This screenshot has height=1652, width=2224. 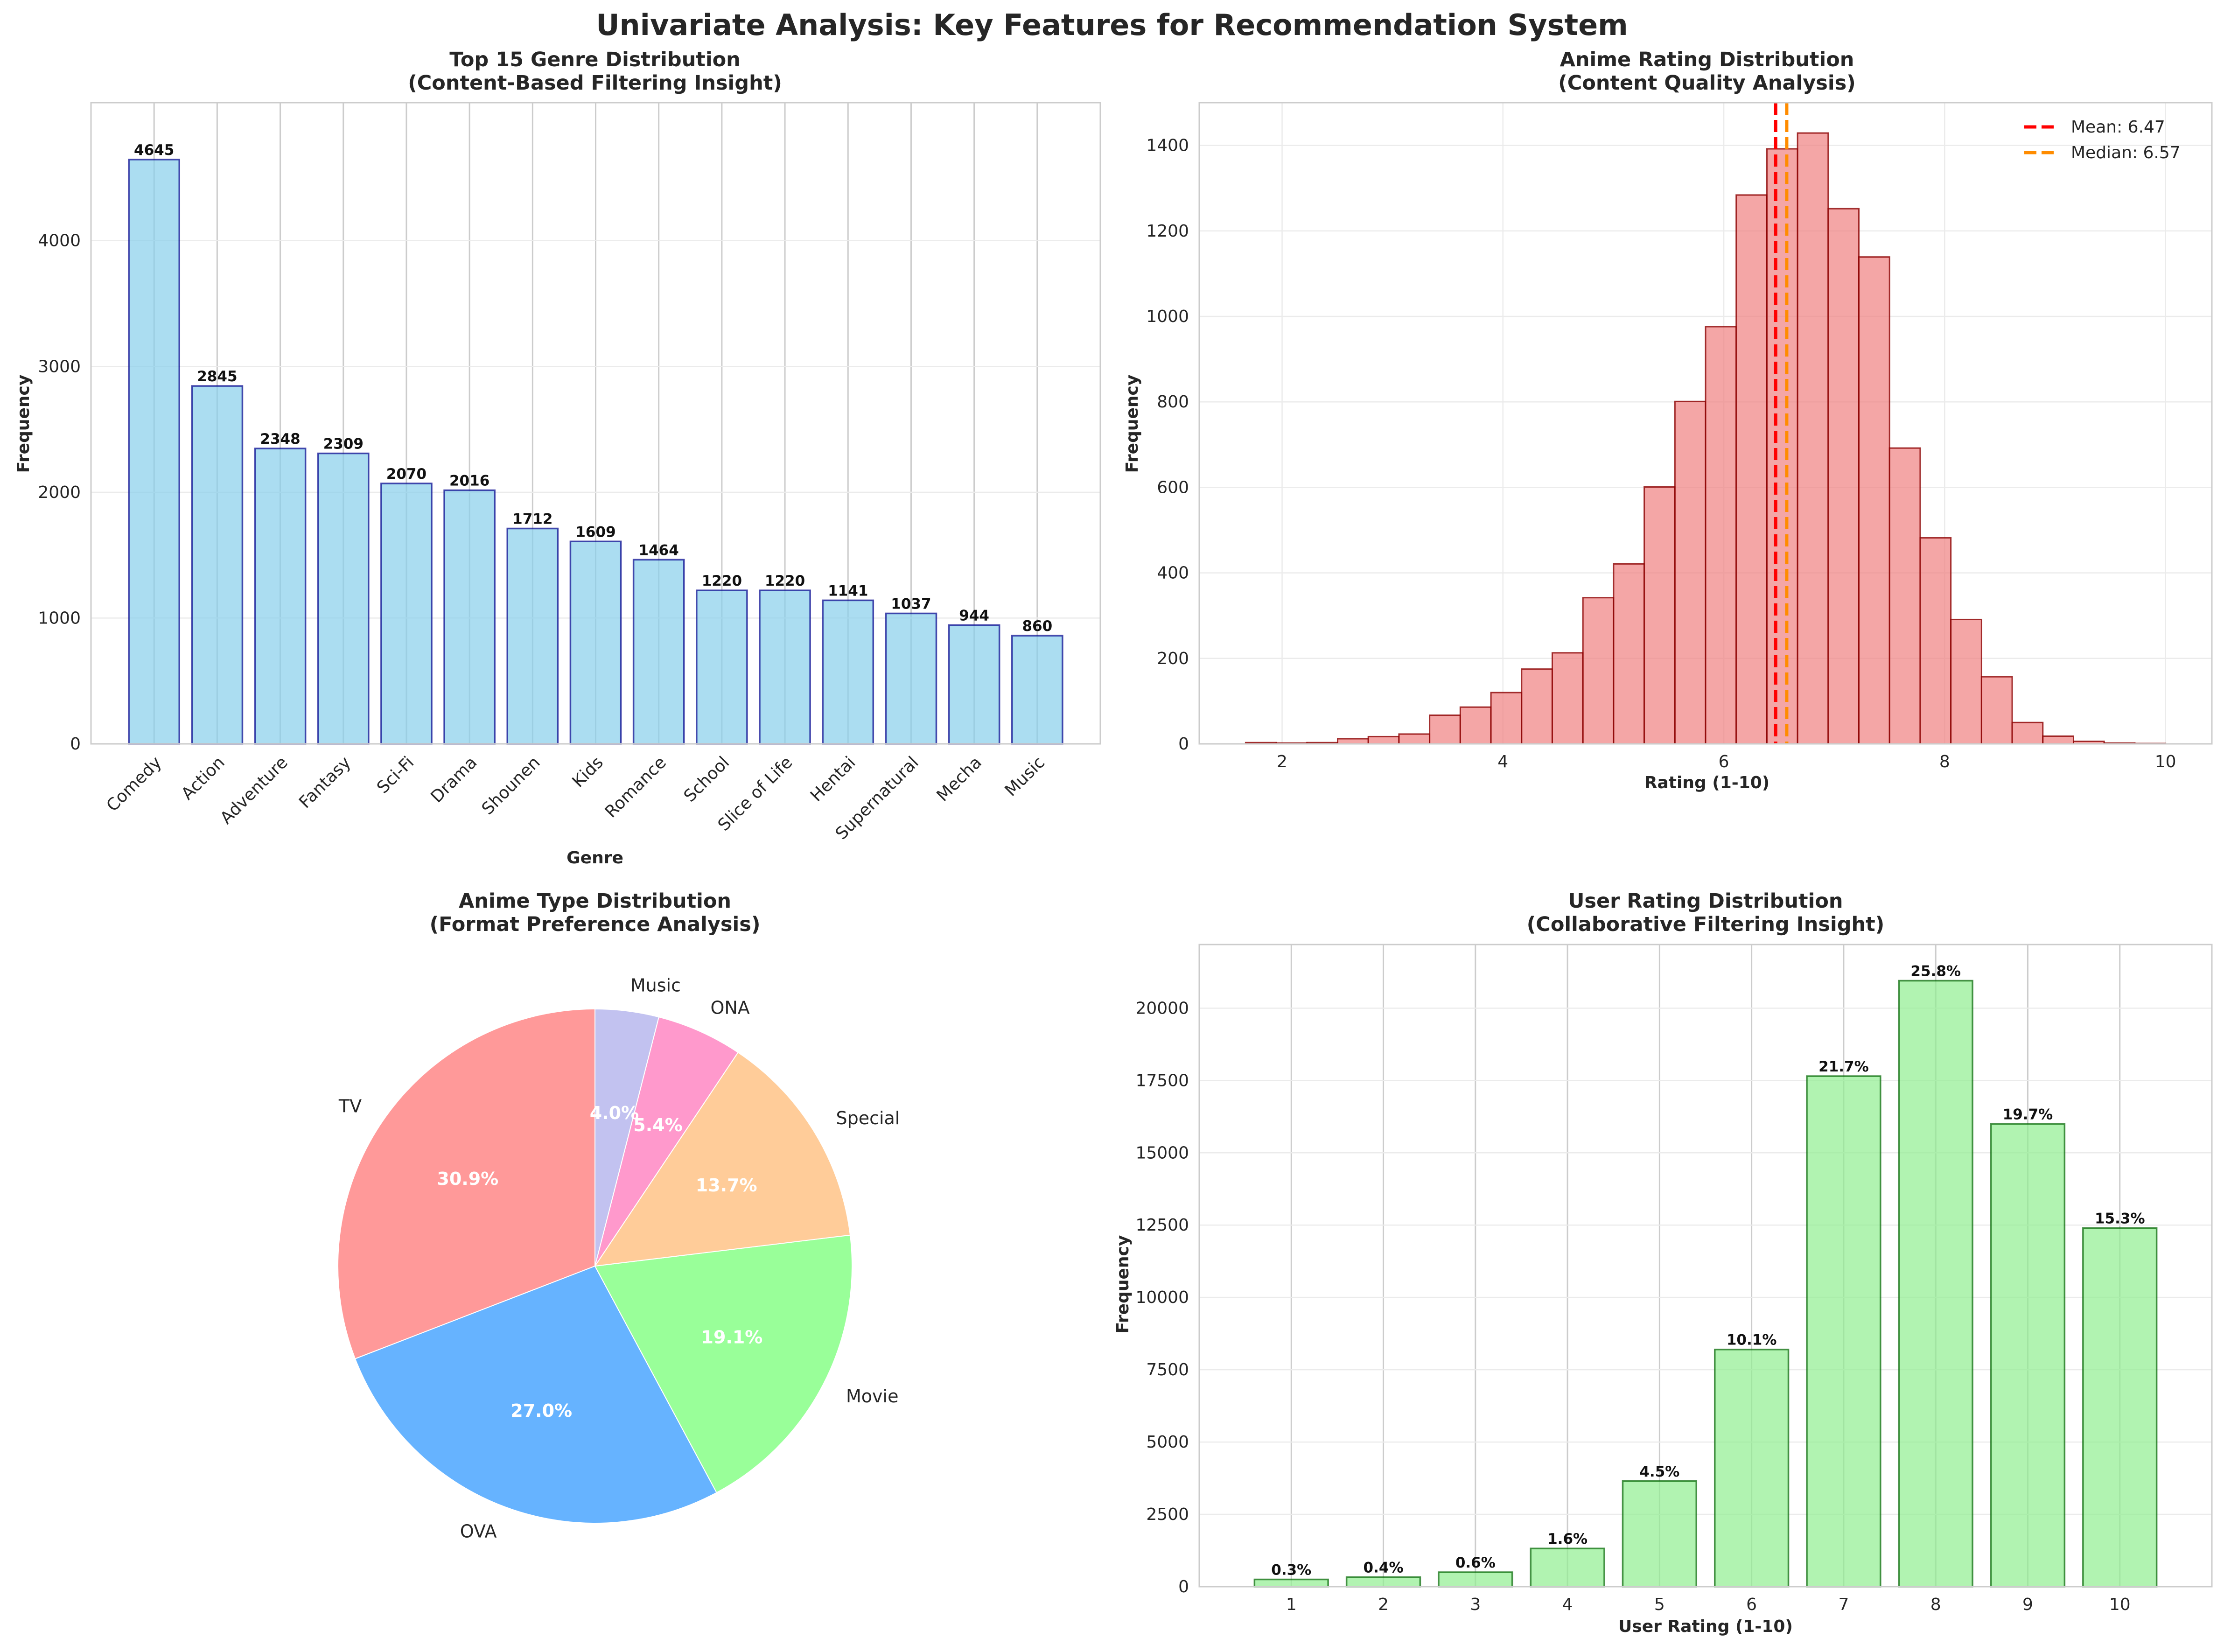 What do you see at coordinates (75, 744) in the screenshot?
I see `genre-y-tick-label: 0` at bounding box center [75, 744].